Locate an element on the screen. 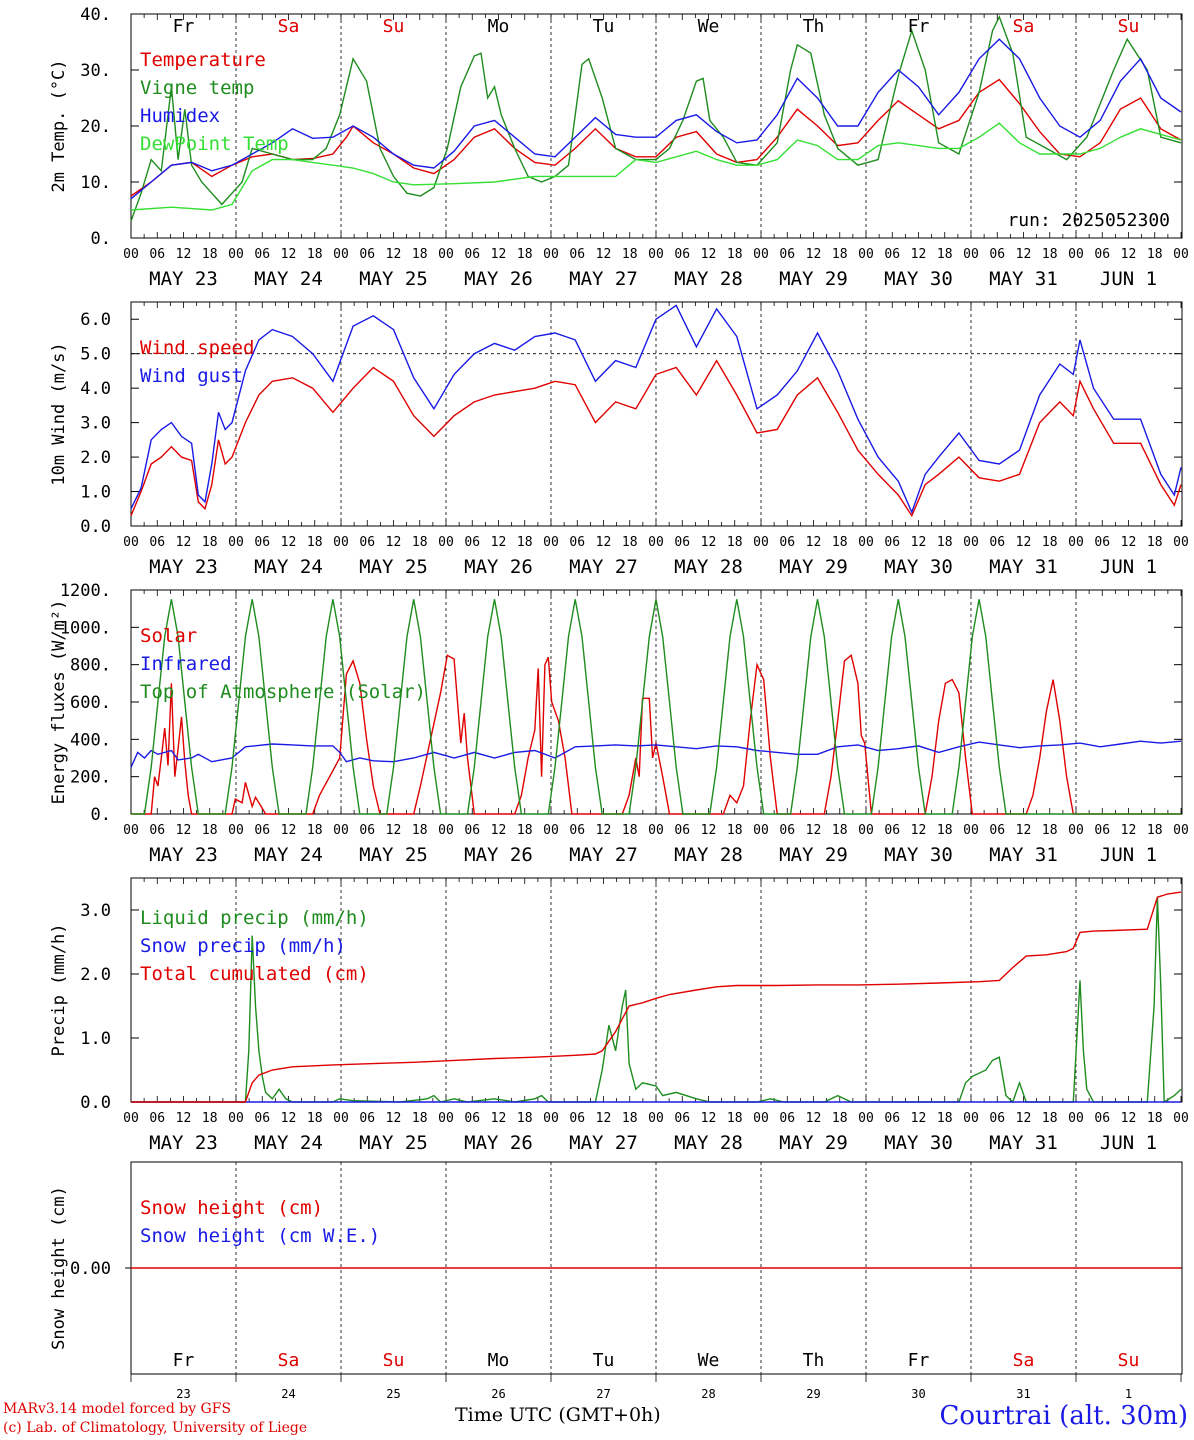 The height and width of the screenshot is (1440, 1194). date-label: MAY 30 is located at coordinates (918, 1143).